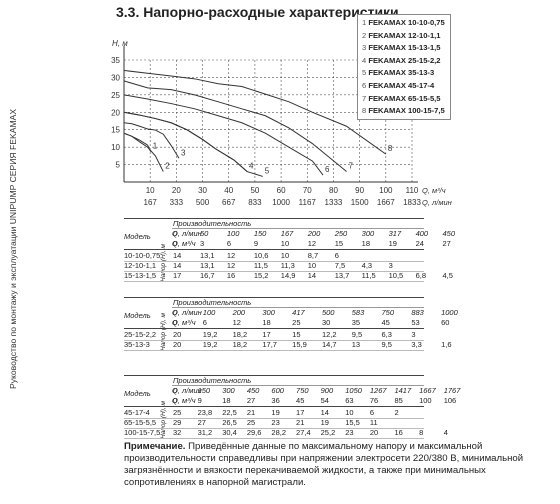  I want to click on table-cell: 20, so click(177, 334).